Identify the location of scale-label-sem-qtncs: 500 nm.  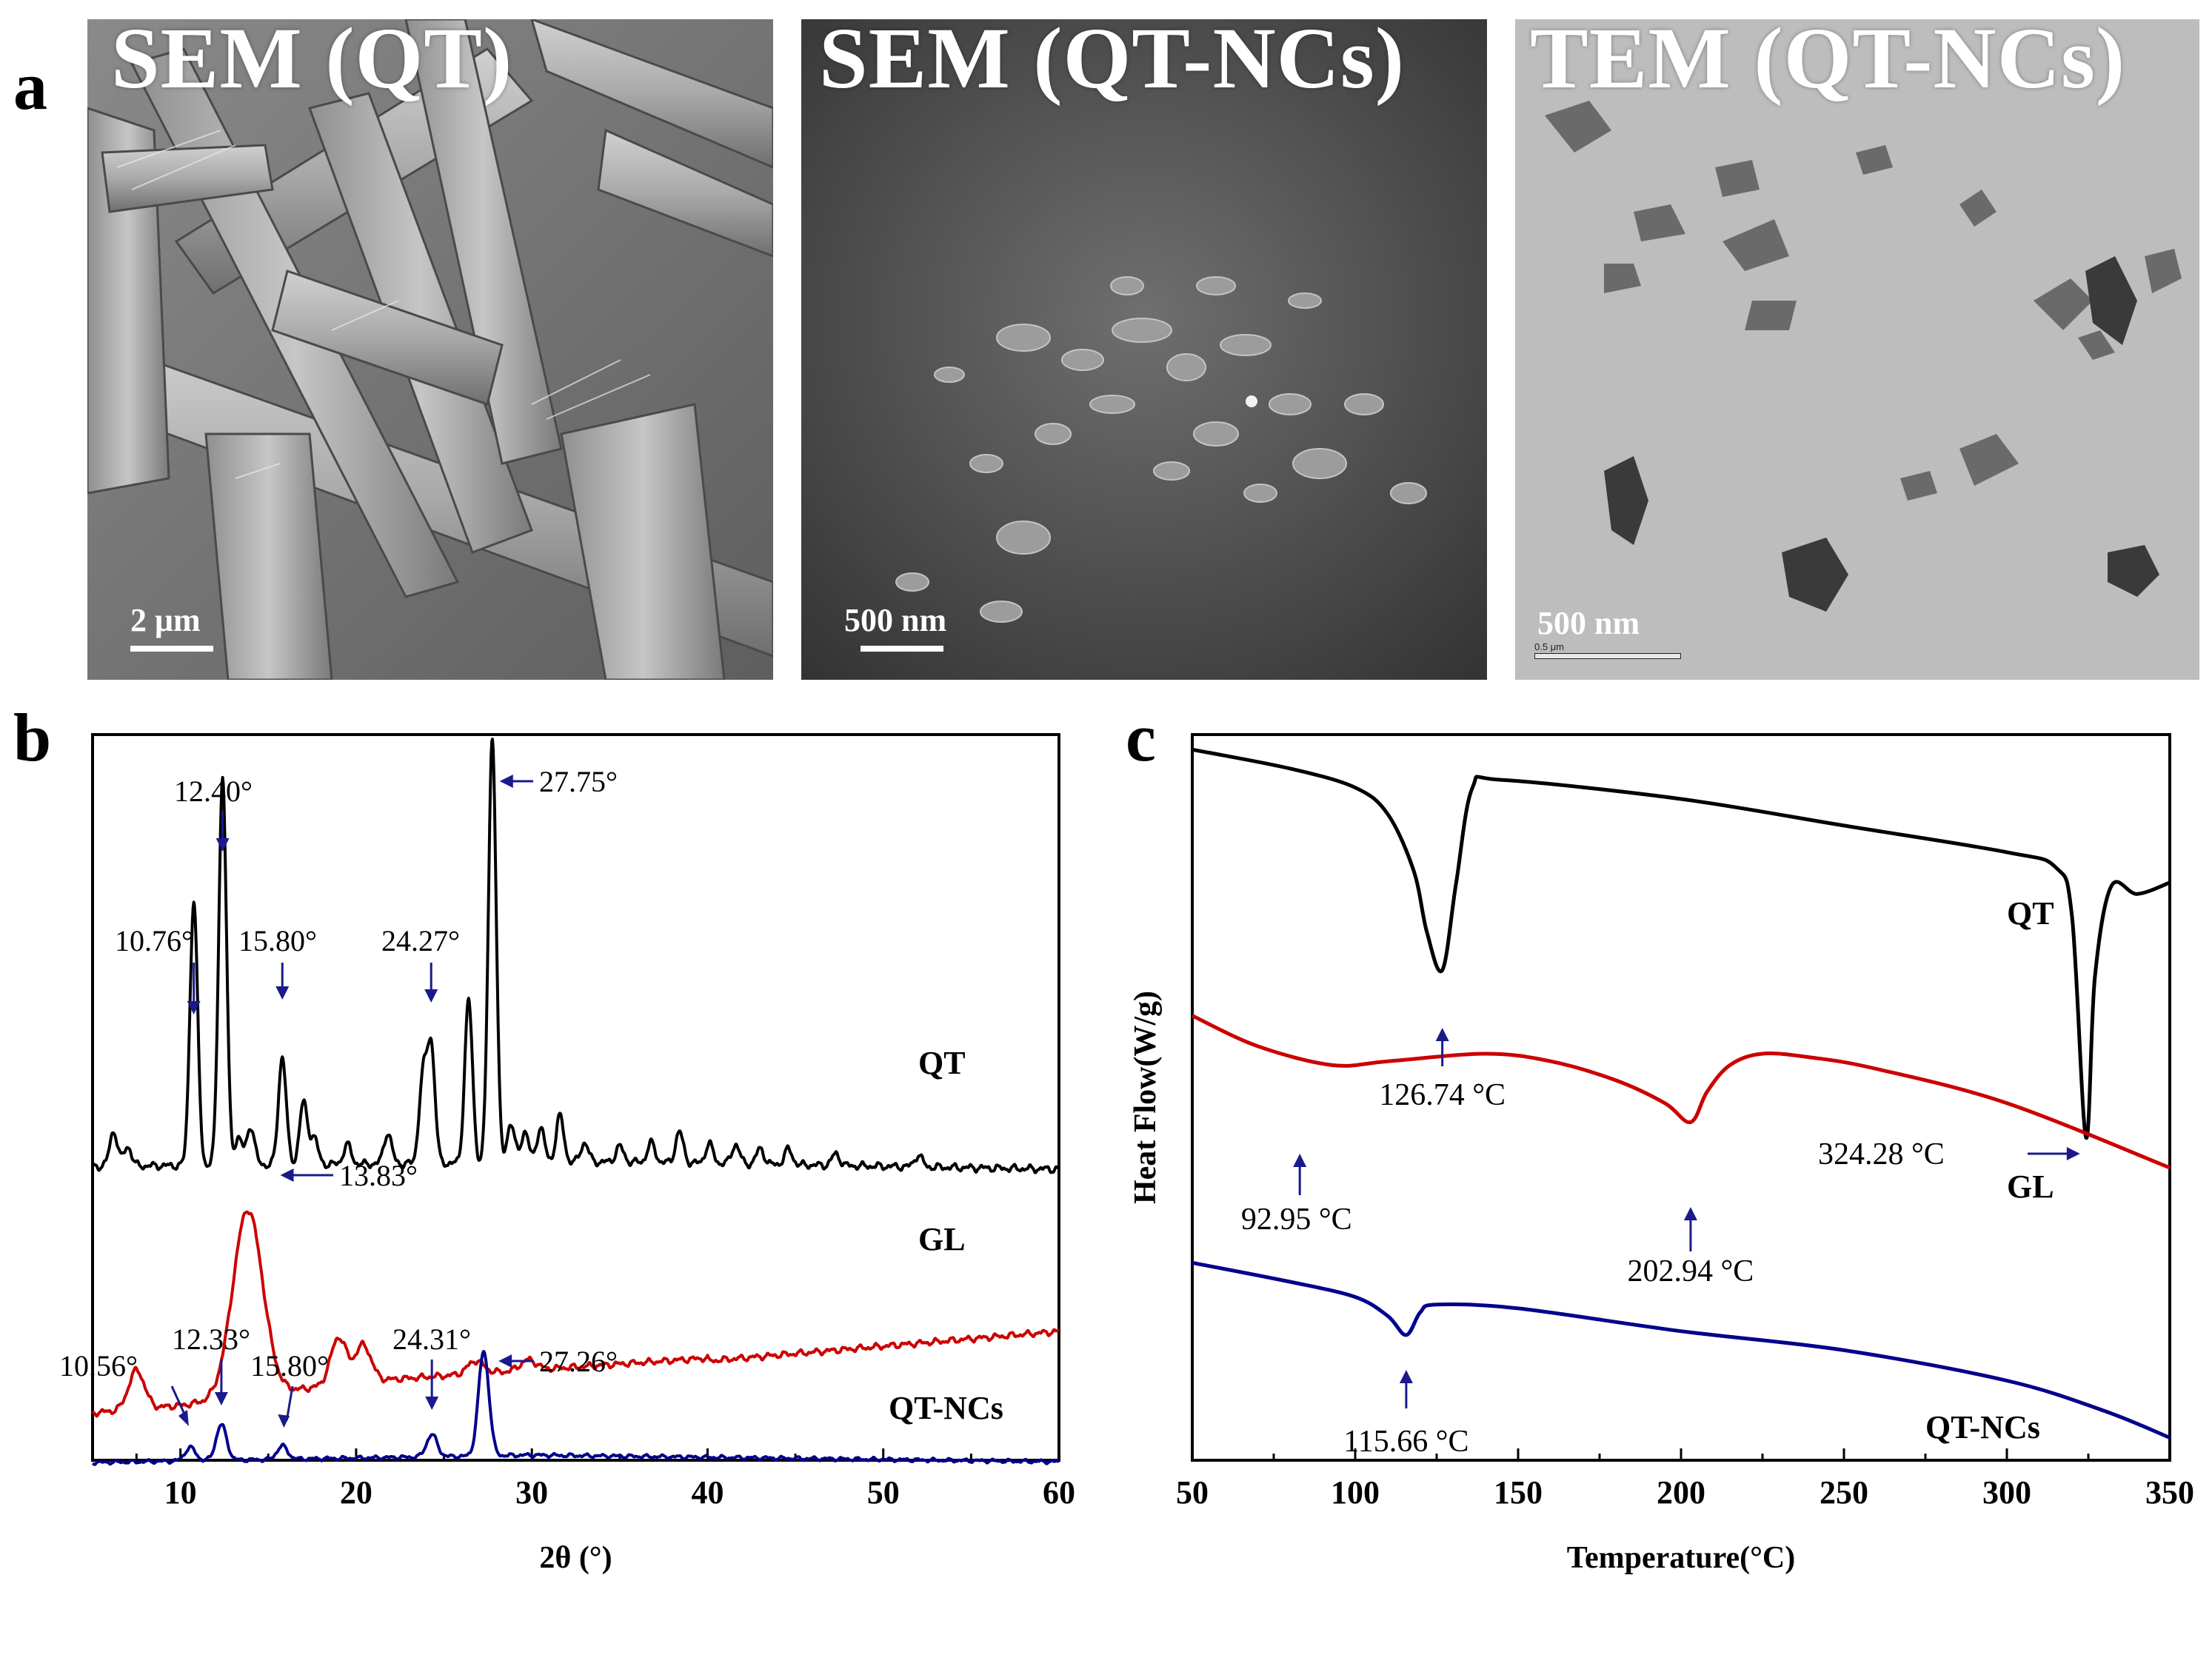
(896, 620).